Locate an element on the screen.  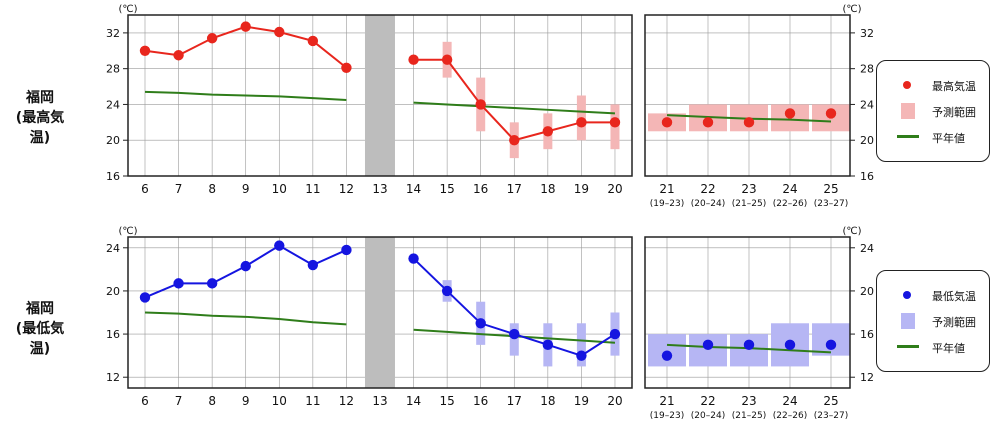
min-xtick-label: 20 is located at coordinates (614, 401).